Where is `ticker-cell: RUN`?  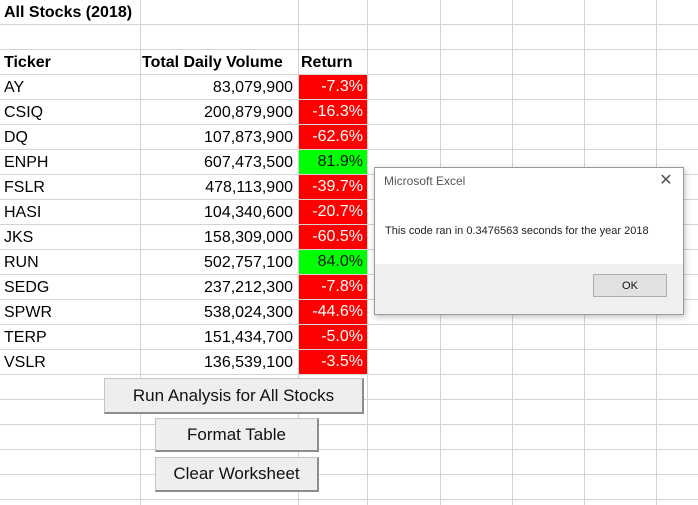
ticker-cell: RUN is located at coordinates (21, 262).